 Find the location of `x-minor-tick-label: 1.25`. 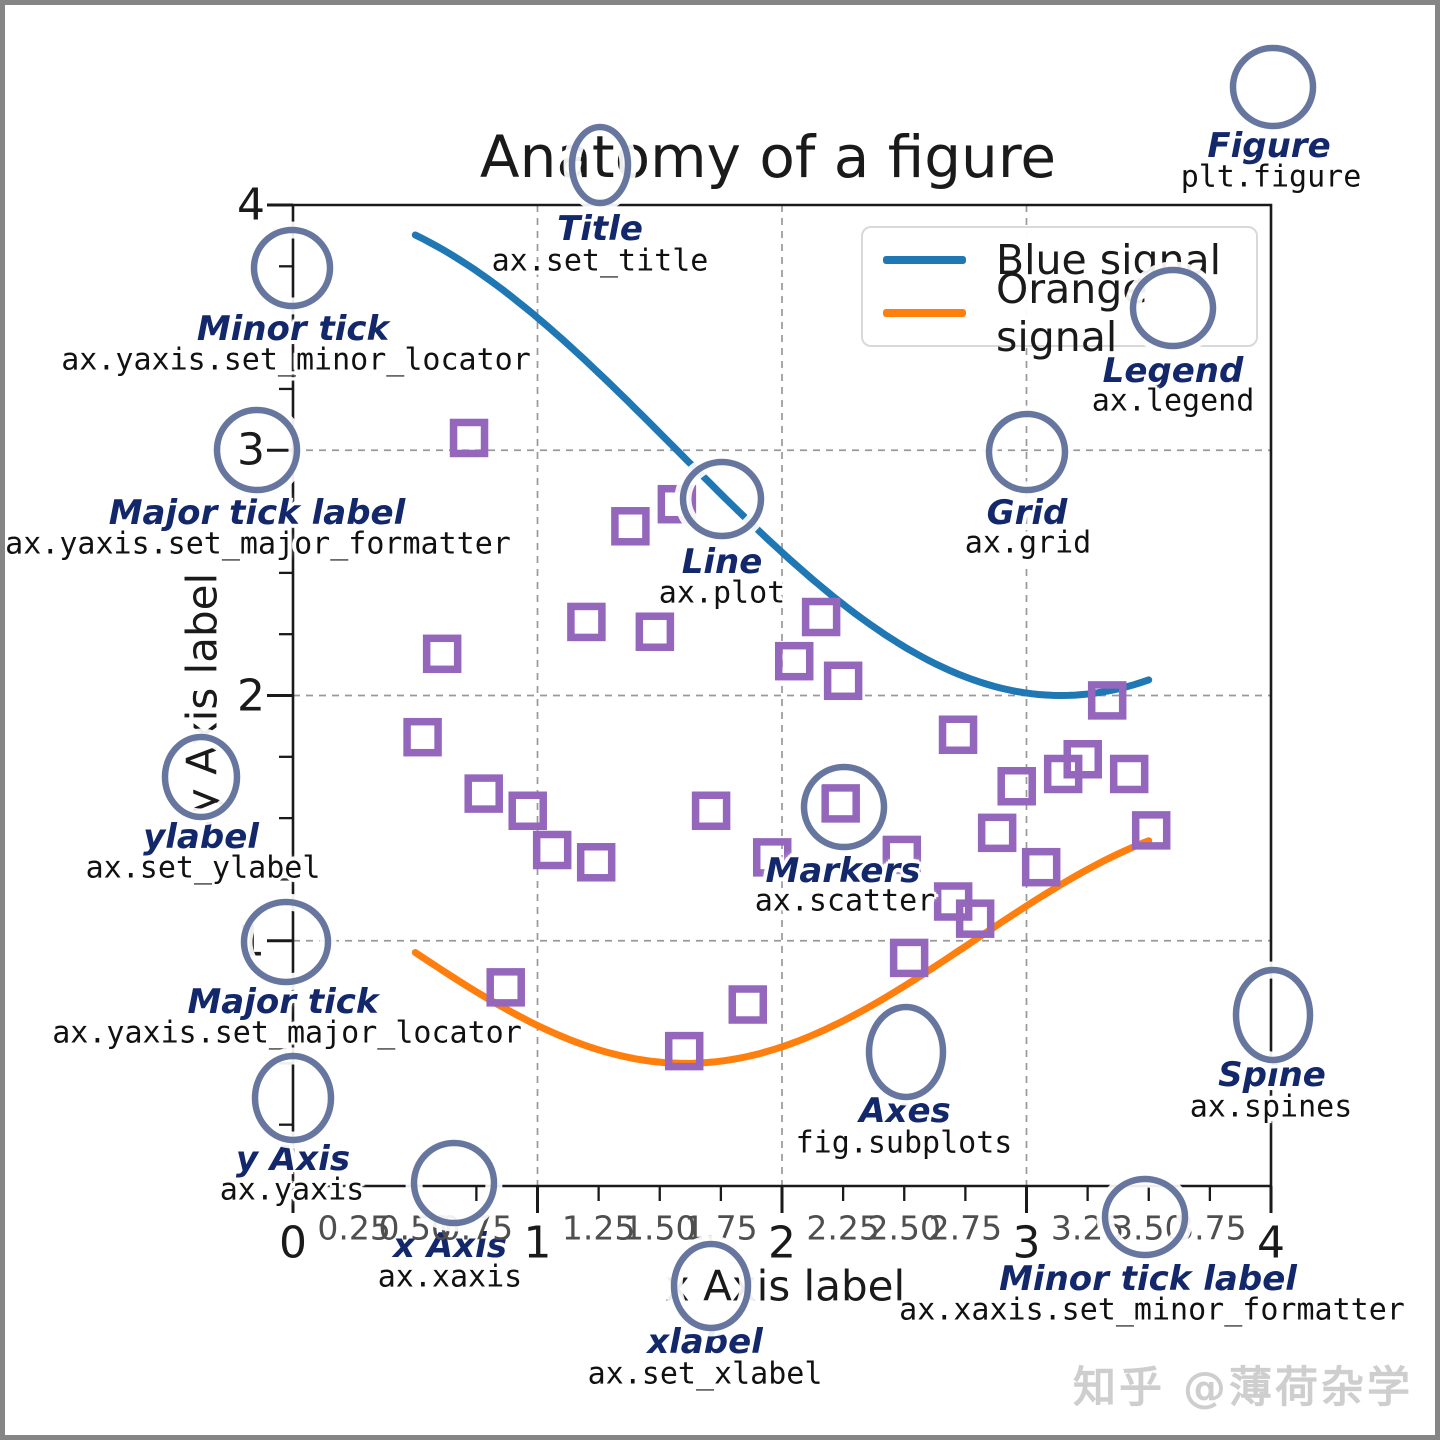

x-minor-tick-label: 1.25 is located at coordinates (598, 1228).